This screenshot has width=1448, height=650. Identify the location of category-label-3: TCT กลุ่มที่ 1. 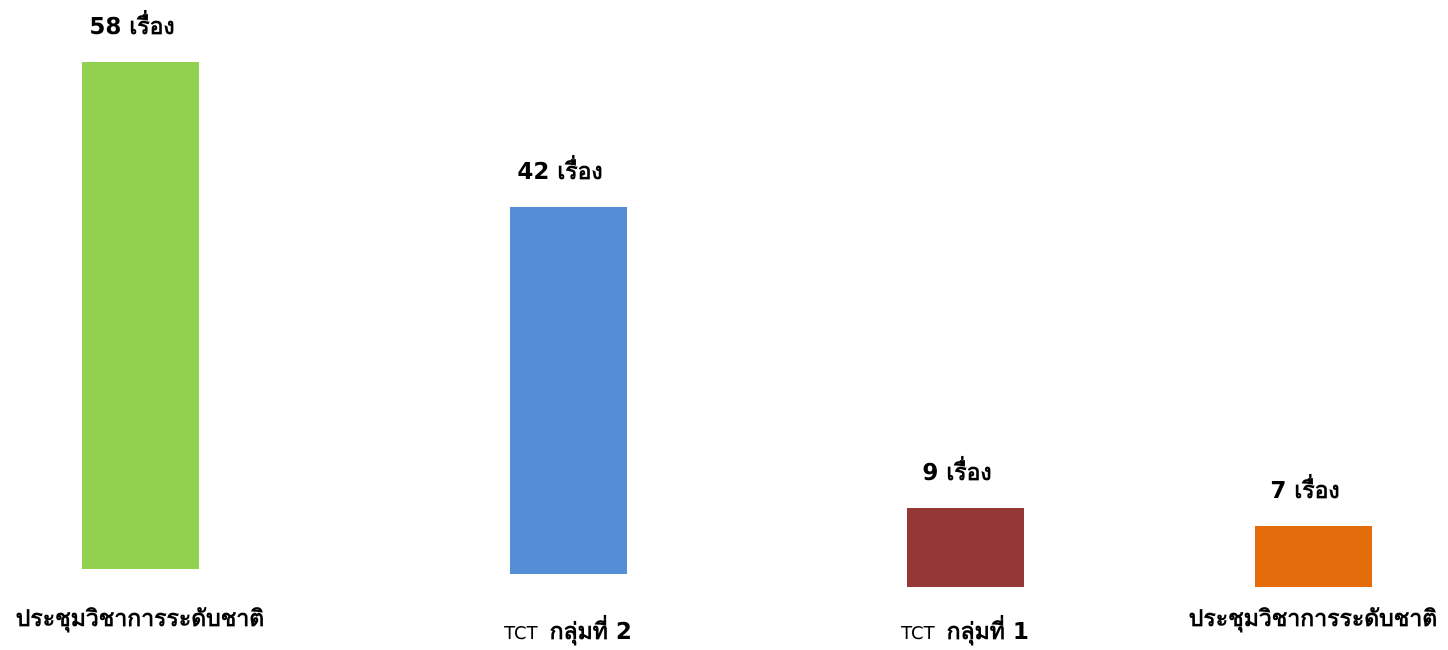
(965, 633).